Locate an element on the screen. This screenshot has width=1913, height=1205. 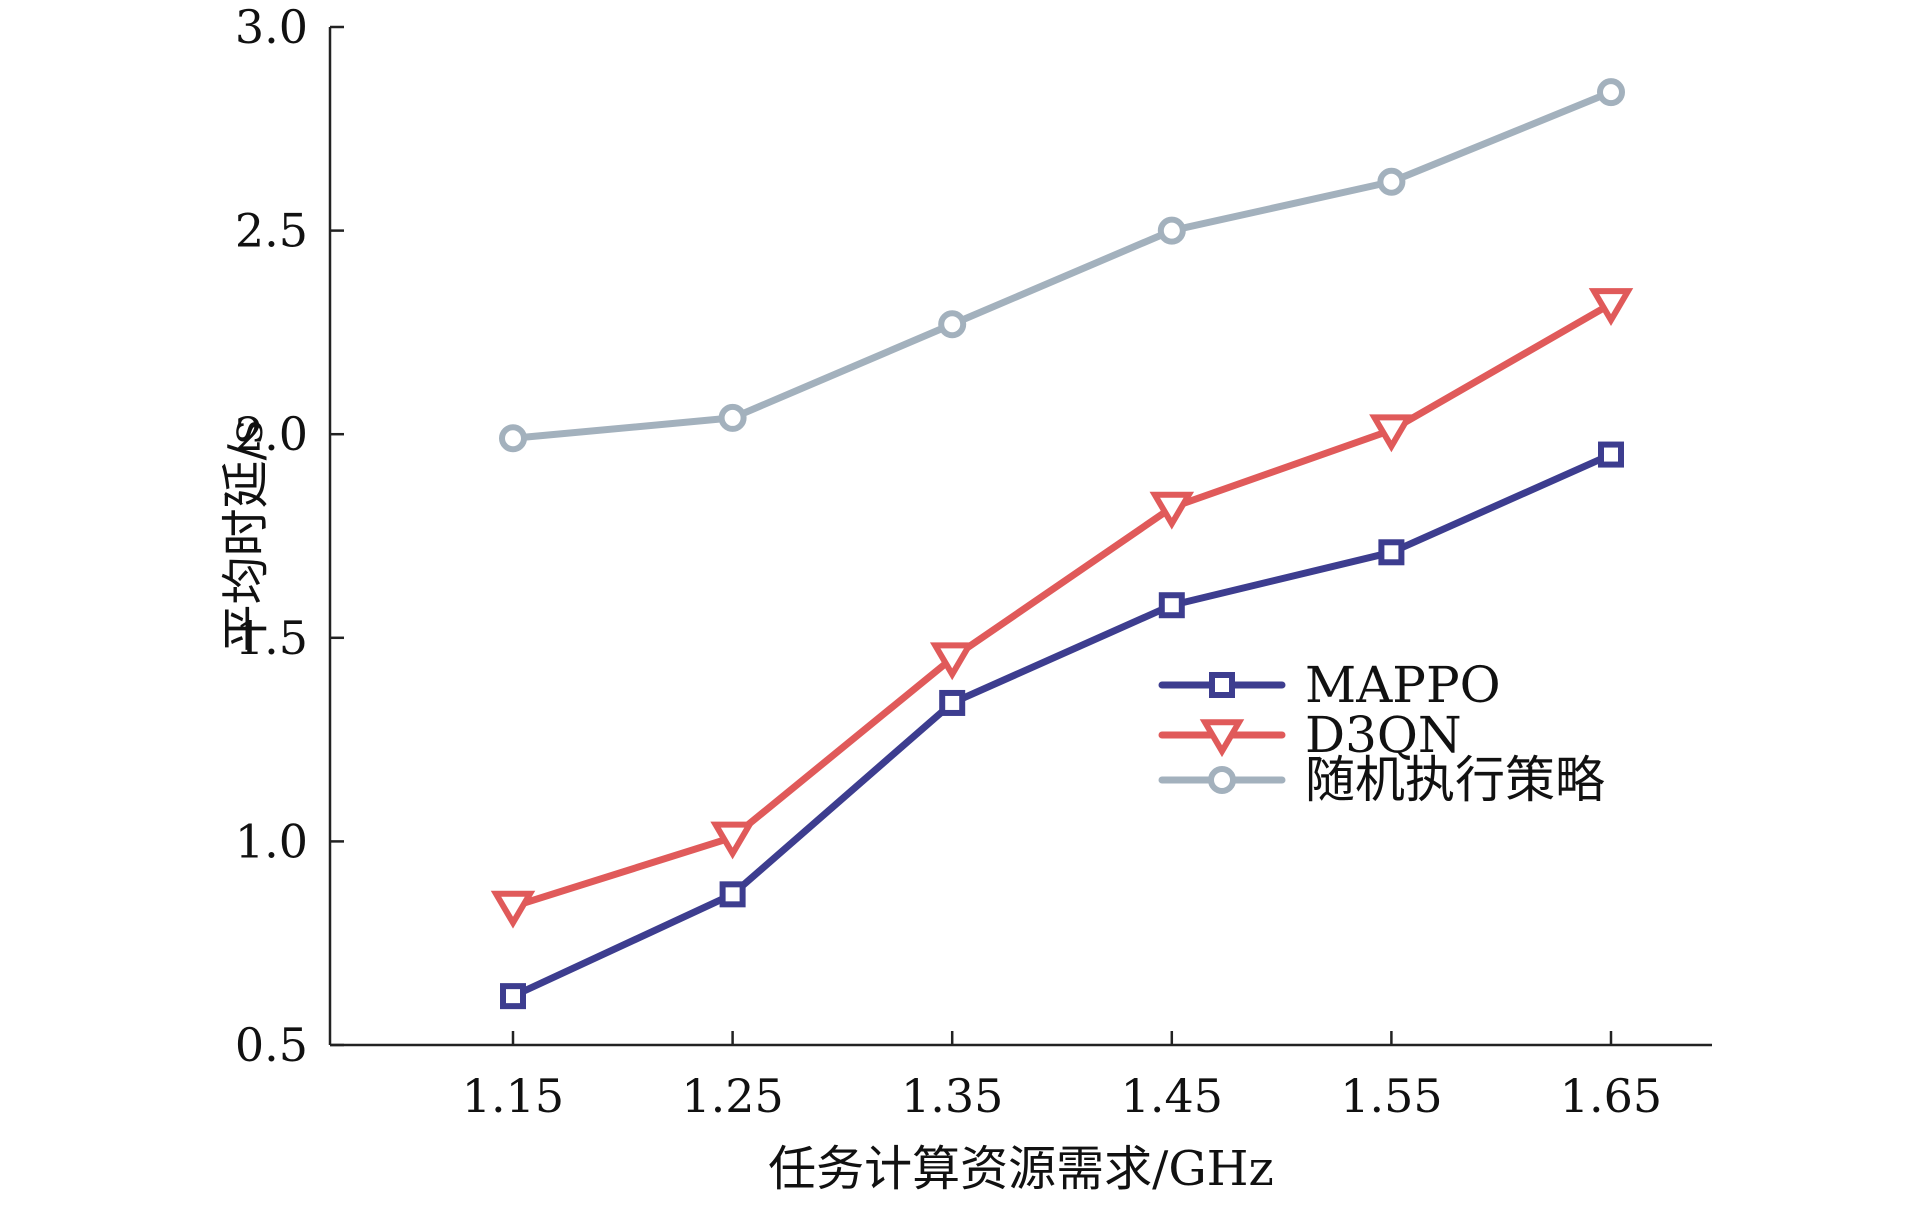
x-axis-label: 任务计算资源需求/GHz is located at coordinates (1021, 1169).